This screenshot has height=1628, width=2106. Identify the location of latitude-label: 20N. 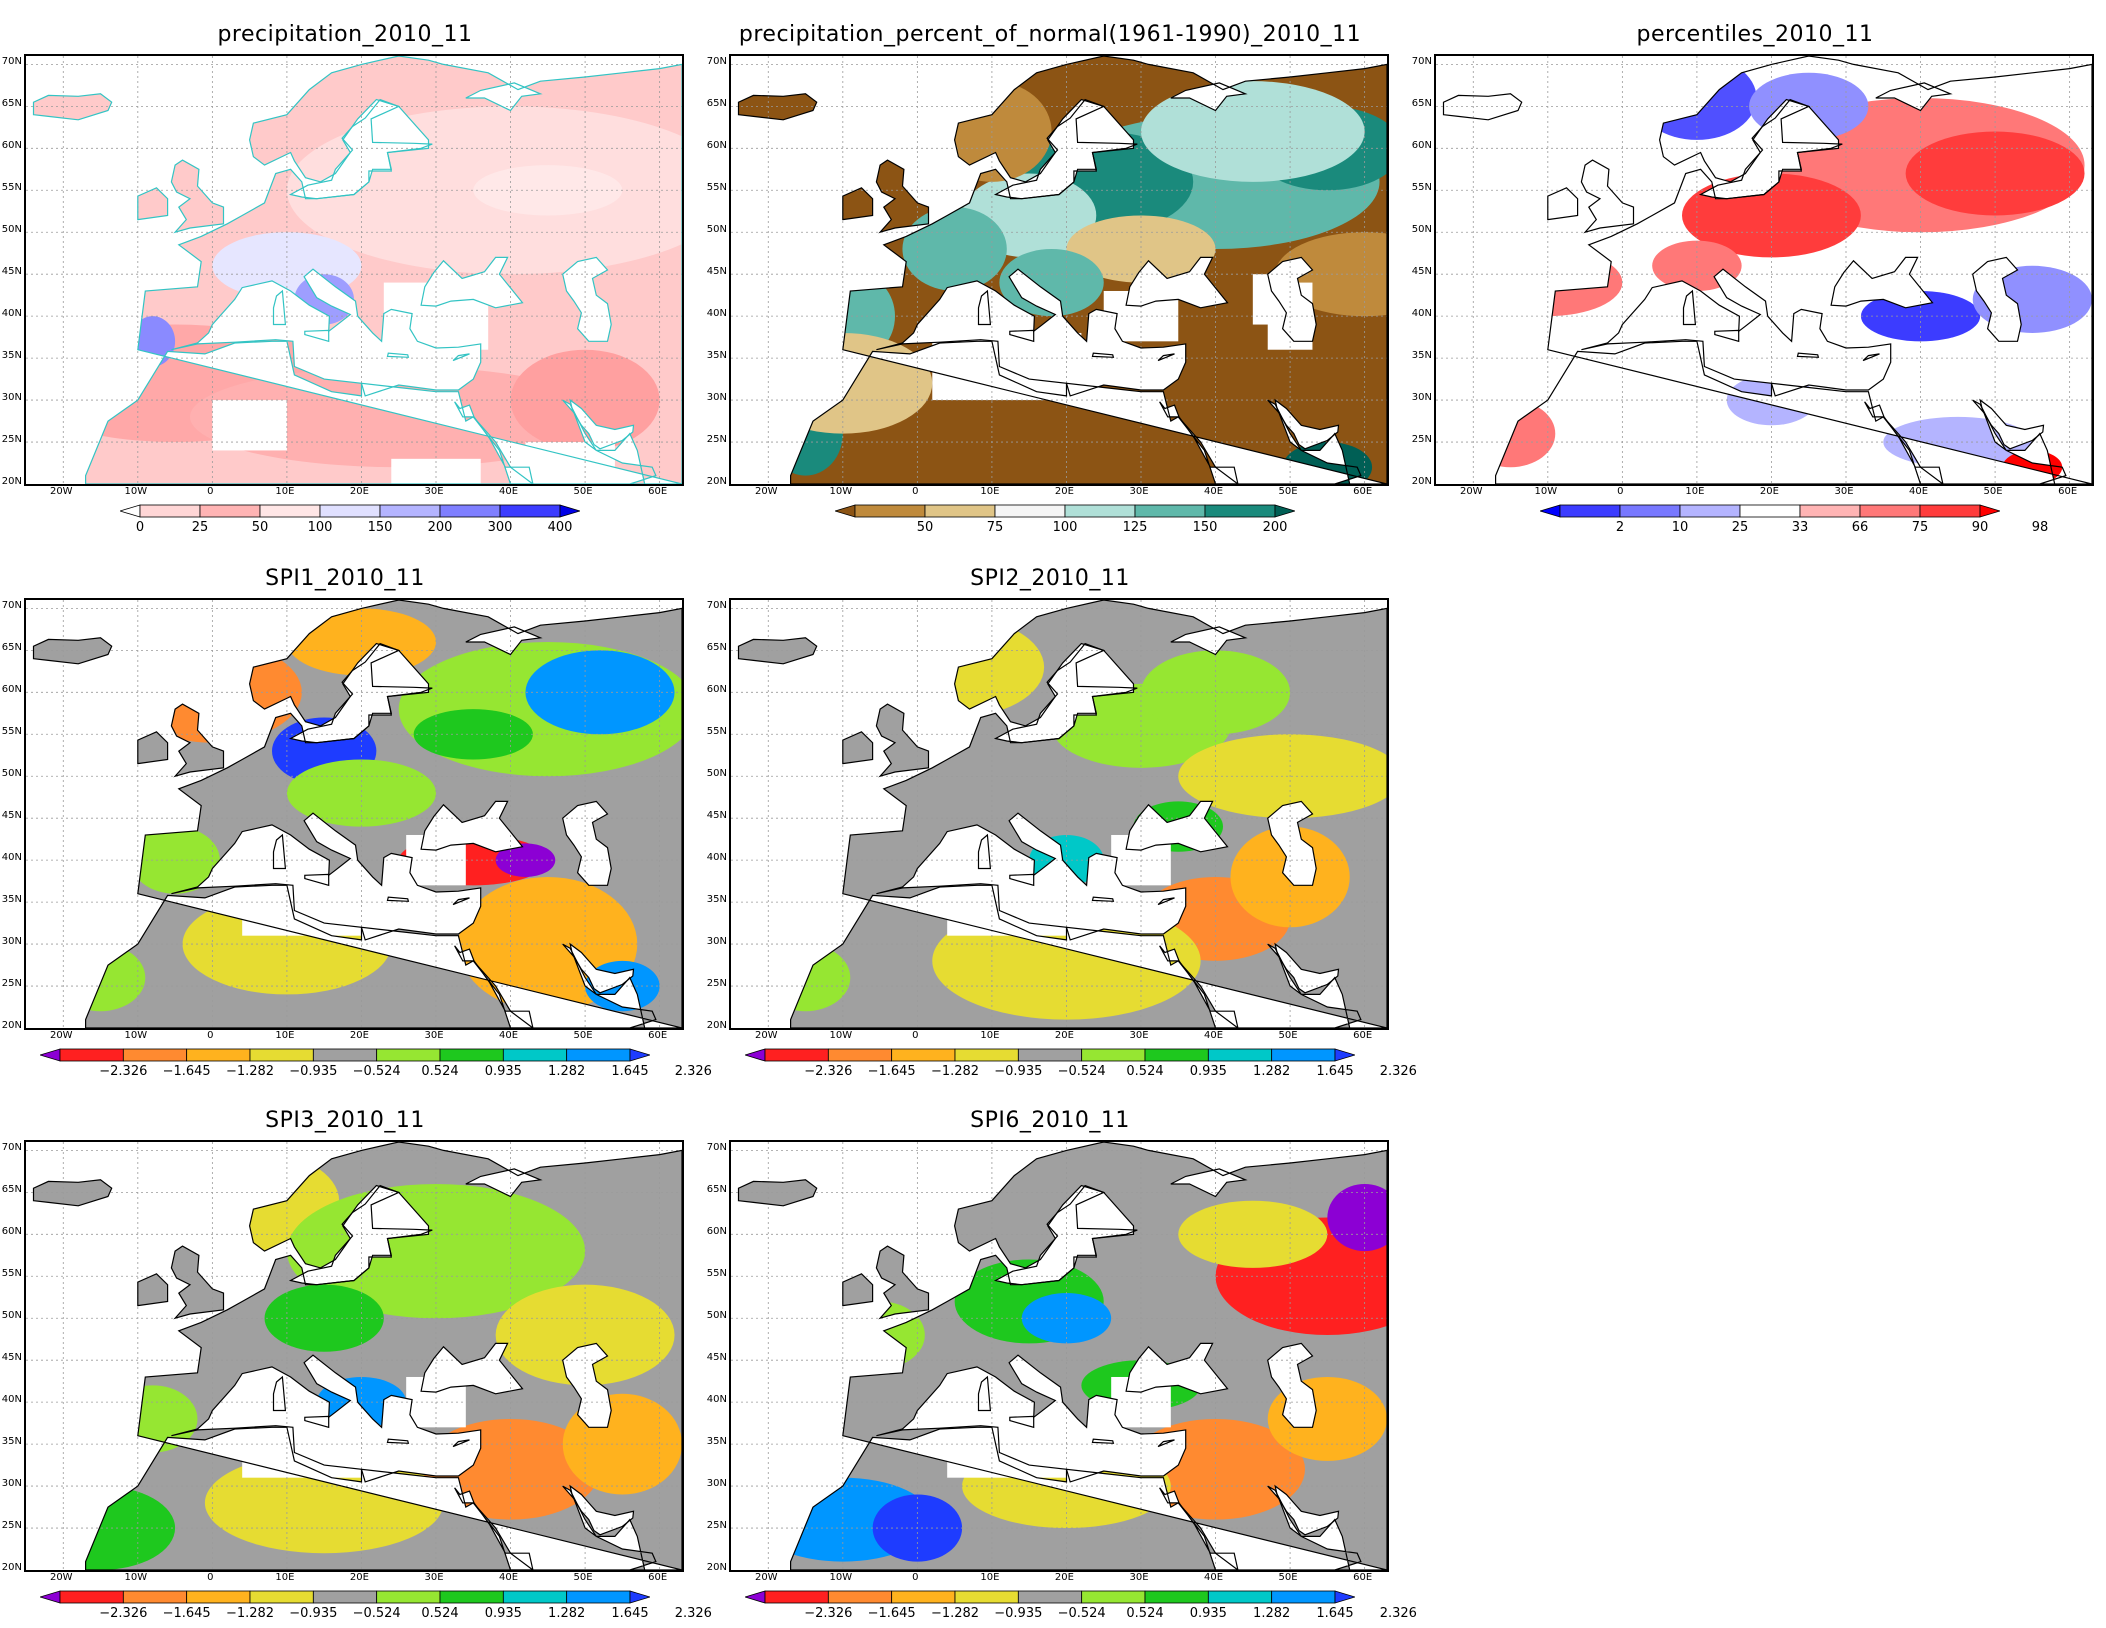
(11, 481).